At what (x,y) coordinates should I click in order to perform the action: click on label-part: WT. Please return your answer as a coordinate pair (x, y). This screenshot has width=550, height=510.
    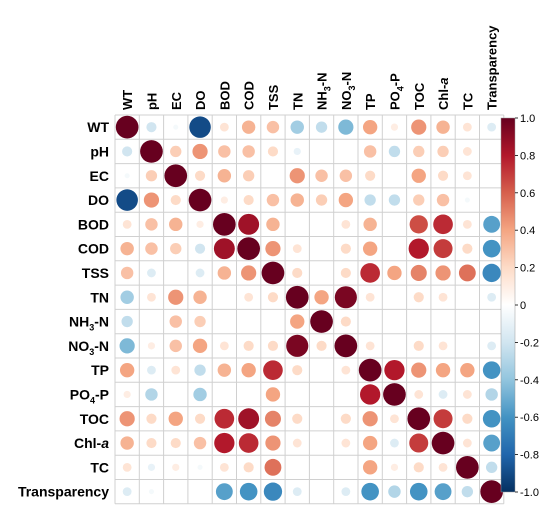
    Looking at the image, I should click on (98, 127).